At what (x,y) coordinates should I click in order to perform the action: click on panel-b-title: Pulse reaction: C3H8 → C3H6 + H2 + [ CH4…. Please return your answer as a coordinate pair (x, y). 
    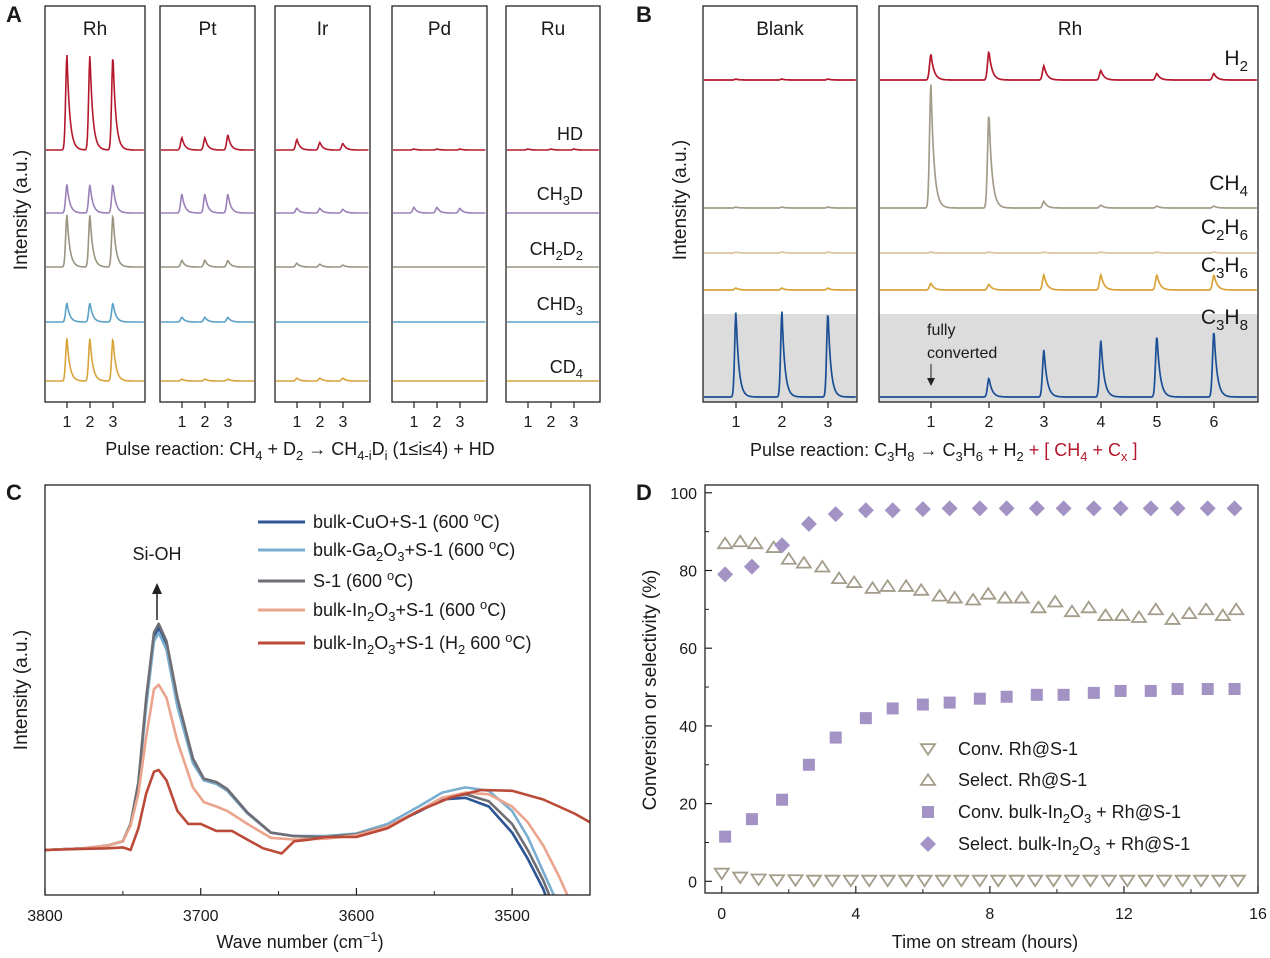
    Looking at the image, I should click on (943, 452).